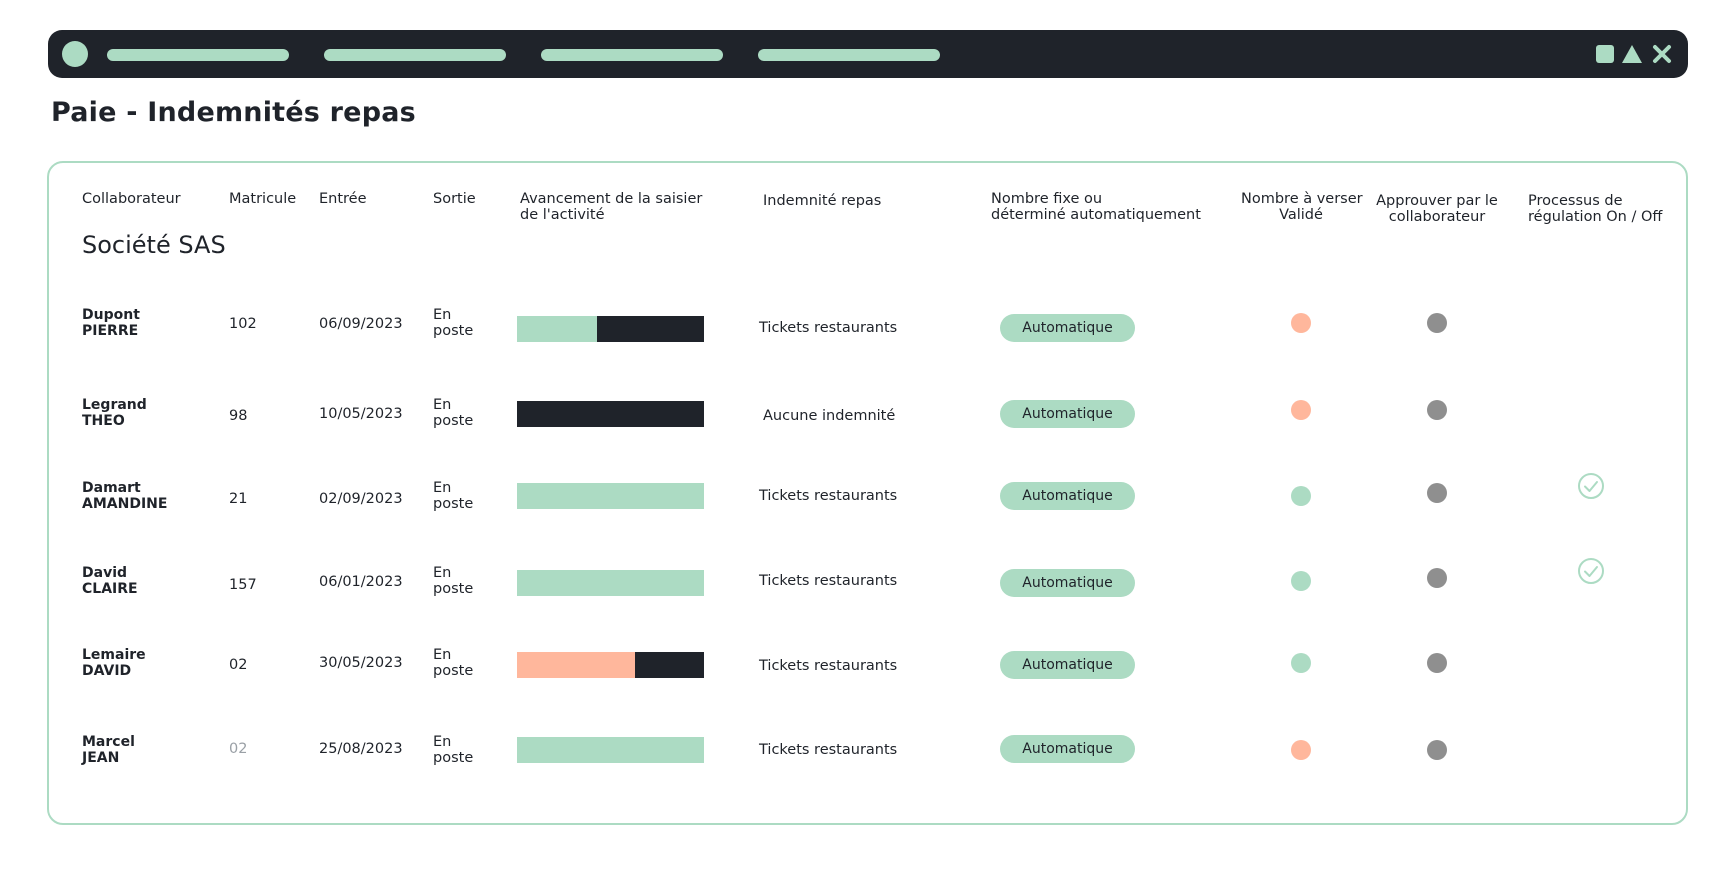  Describe the element at coordinates (1605, 54) in the screenshot. I see `square-icon` at that location.